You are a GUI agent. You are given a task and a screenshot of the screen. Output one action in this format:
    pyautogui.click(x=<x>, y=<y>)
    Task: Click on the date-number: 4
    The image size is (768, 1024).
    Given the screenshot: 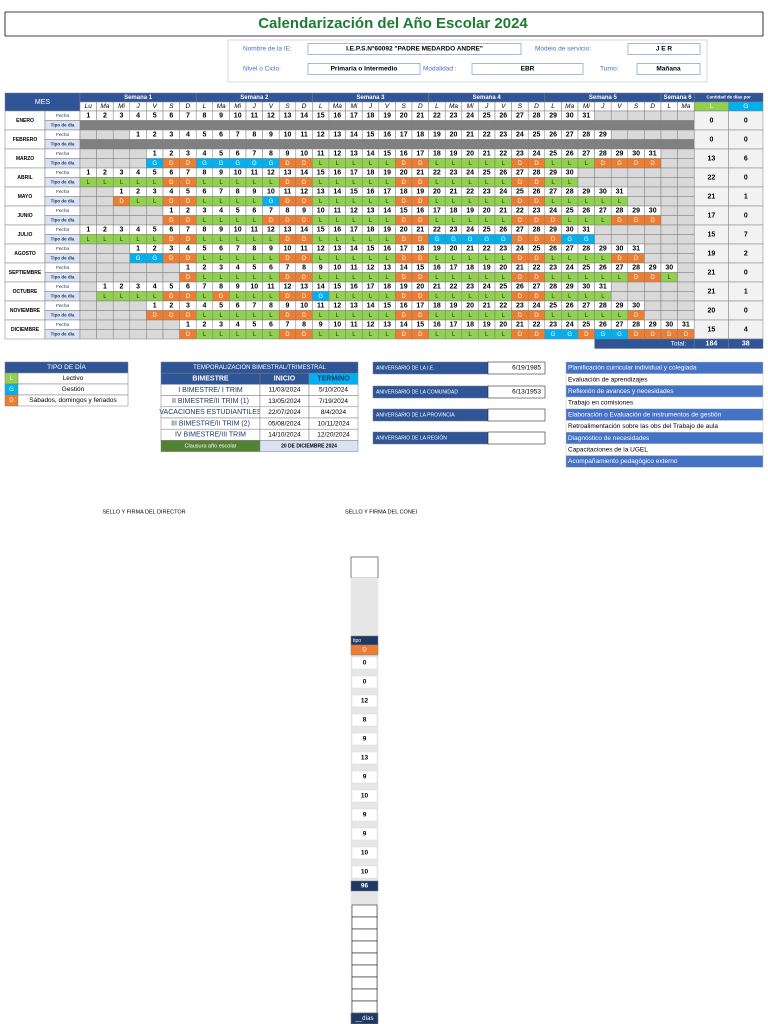 What is the action you would take?
    pyautogui.click(x=155, y=287)
    